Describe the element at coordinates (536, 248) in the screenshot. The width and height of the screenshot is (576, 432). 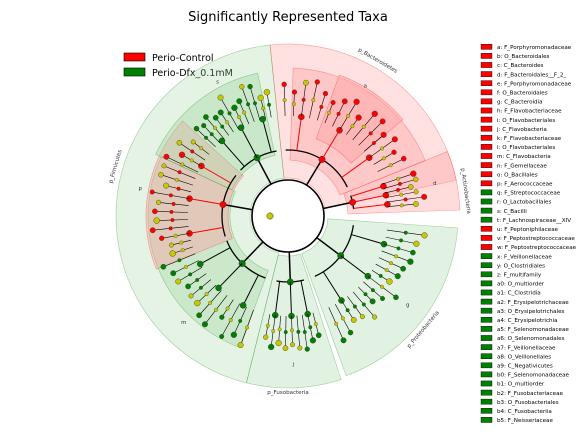
I see `key-label: w: F_Peptostreptococcaceae` at that location.